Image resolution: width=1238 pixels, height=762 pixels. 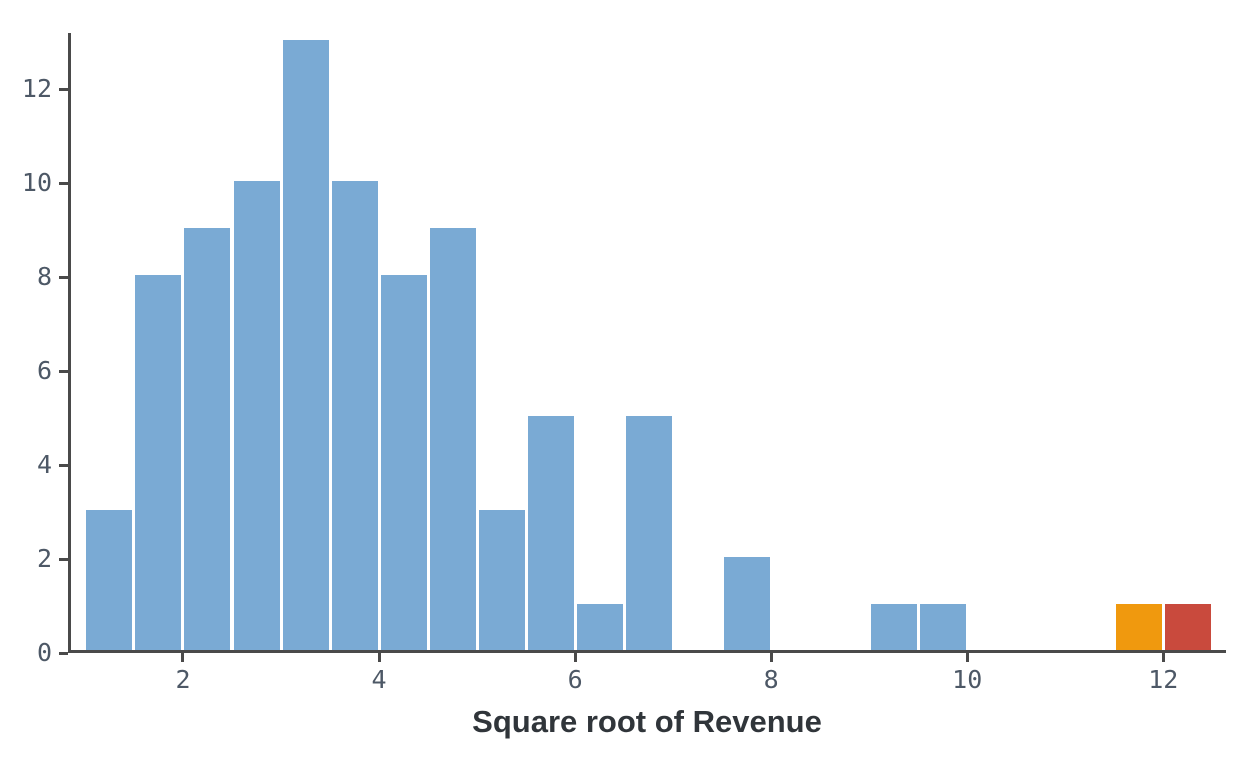 What do you see at coordinates (647, 651) in the screenshot?
I see `x-axis-line` at bounding box center [647, 651].